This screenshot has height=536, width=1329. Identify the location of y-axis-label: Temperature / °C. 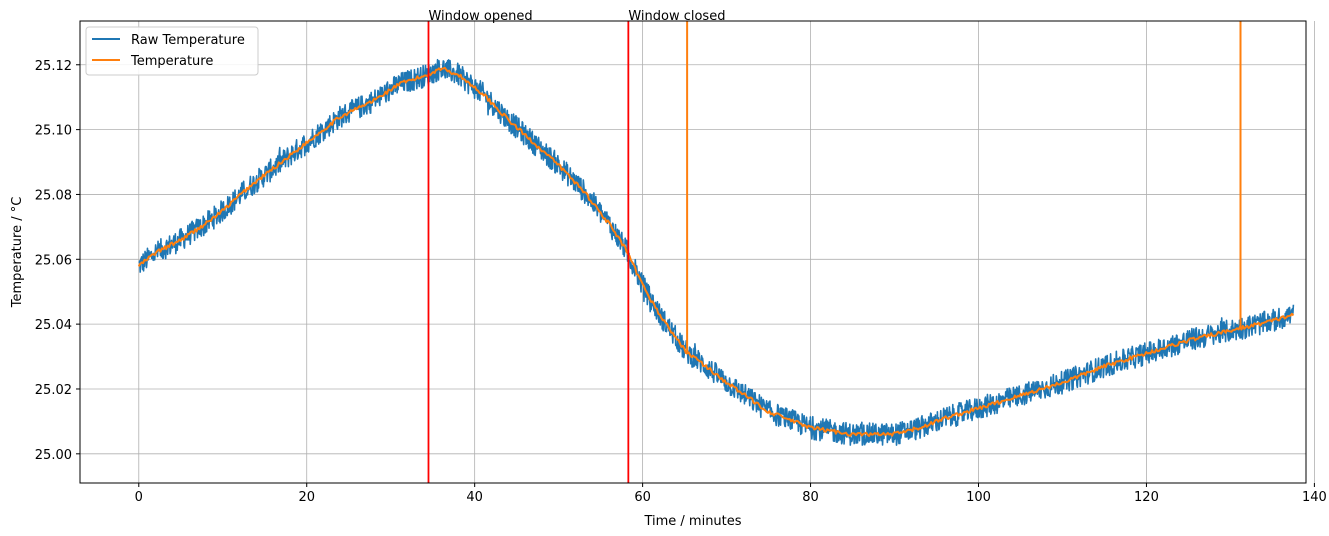
(17, 253).